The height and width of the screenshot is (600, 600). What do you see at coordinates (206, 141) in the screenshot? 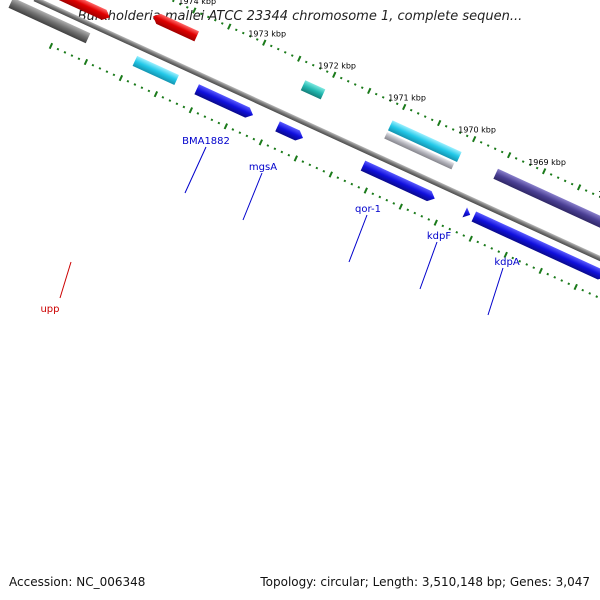
I see `gene-label-bma1882: BMA1882` at bounding box center [206, 141].